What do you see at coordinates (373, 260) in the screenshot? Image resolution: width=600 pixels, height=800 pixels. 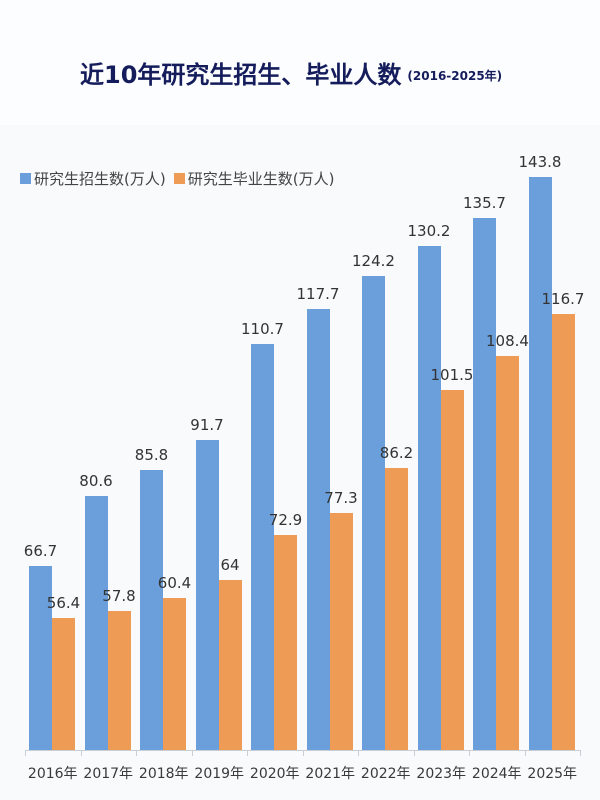 I see `value-label: 124.2` at bounding box center [373, 260].